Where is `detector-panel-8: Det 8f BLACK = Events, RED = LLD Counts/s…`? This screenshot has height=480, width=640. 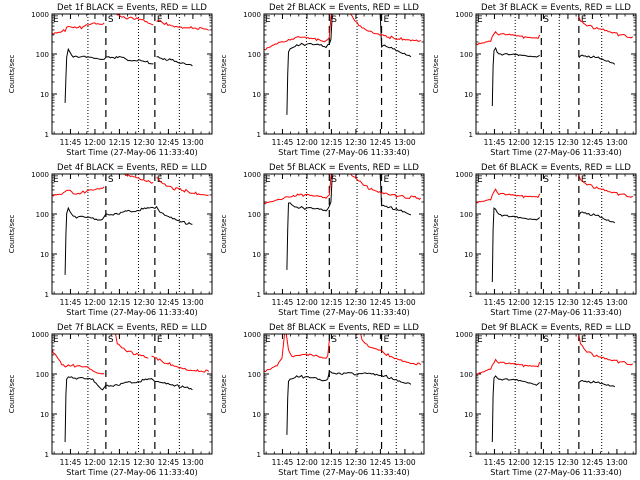 detector-panel-8: Det 8f BLACK = Events, RED = LLD Counts/s… is located at coordinates (322, 400).